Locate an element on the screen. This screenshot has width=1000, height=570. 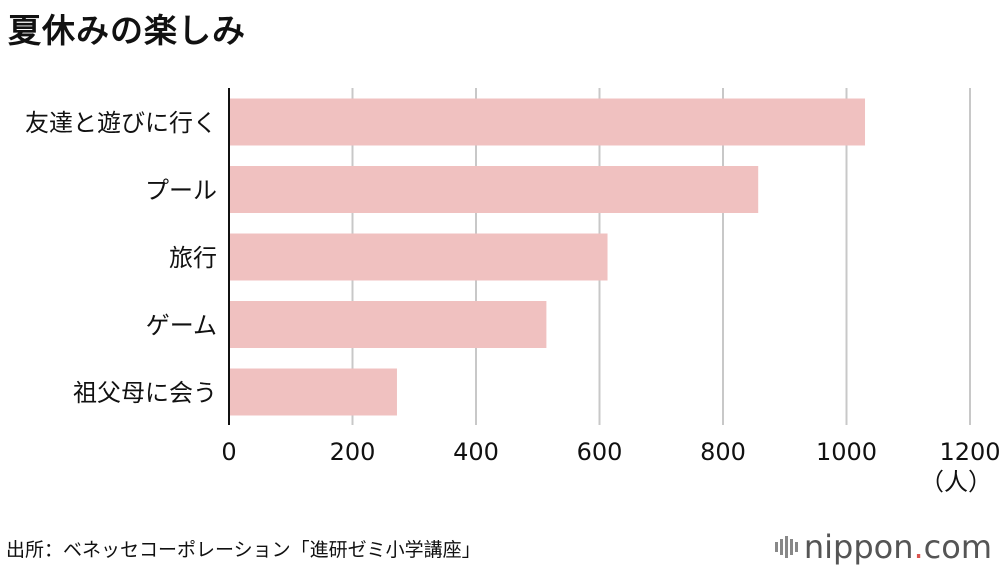
x-axis-unit: （人） is located at coordinates (956, 482).